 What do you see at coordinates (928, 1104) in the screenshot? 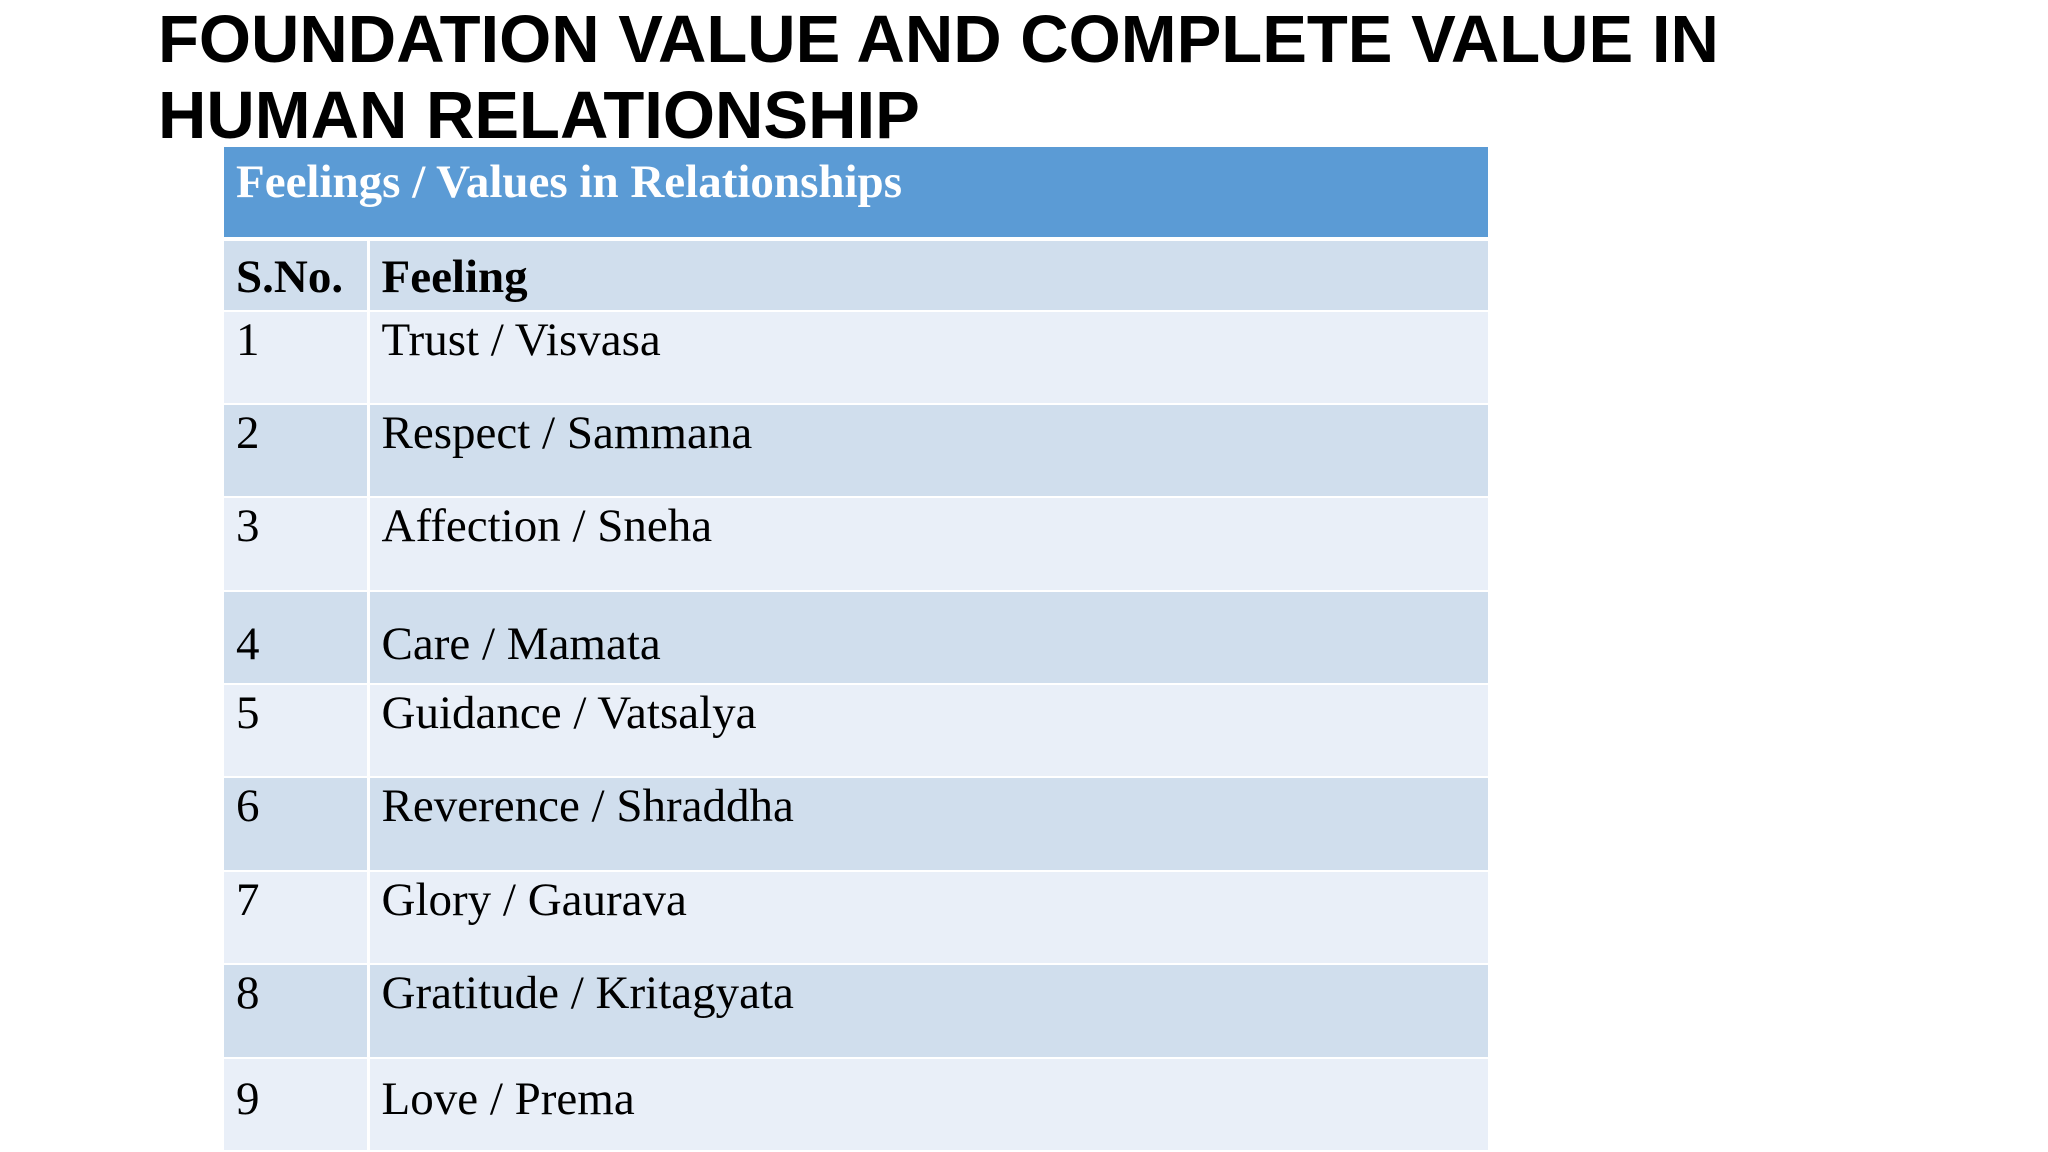
I see `row-feeling: Love / Prema` at bounding box center [928, 1104].